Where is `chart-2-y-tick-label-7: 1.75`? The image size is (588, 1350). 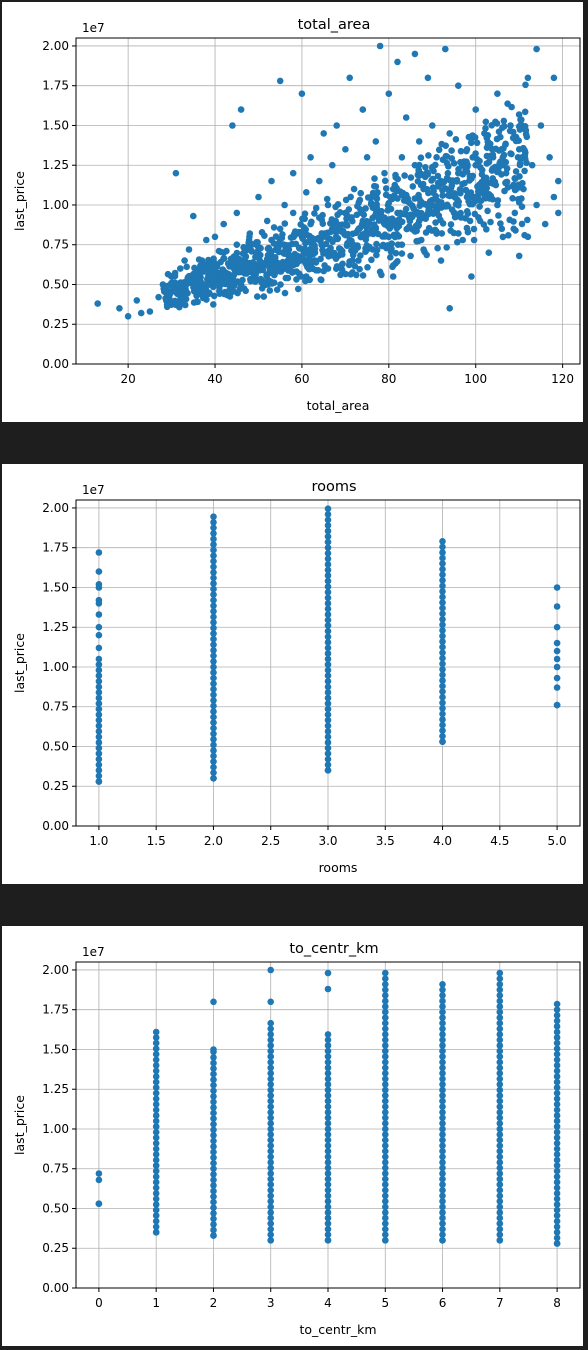 chart-2-y-tick-label-7: 1.75 is located at coordinates (55, 1010).